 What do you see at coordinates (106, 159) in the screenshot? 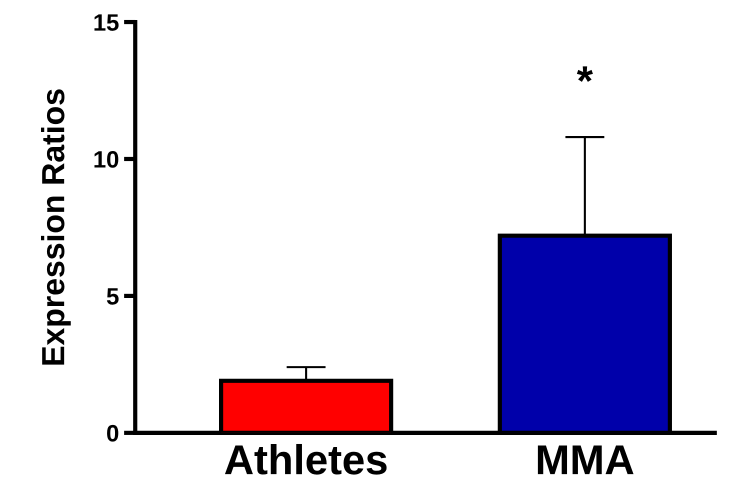
I see `y-tick-label: 10` at bounding box center [106, 159].